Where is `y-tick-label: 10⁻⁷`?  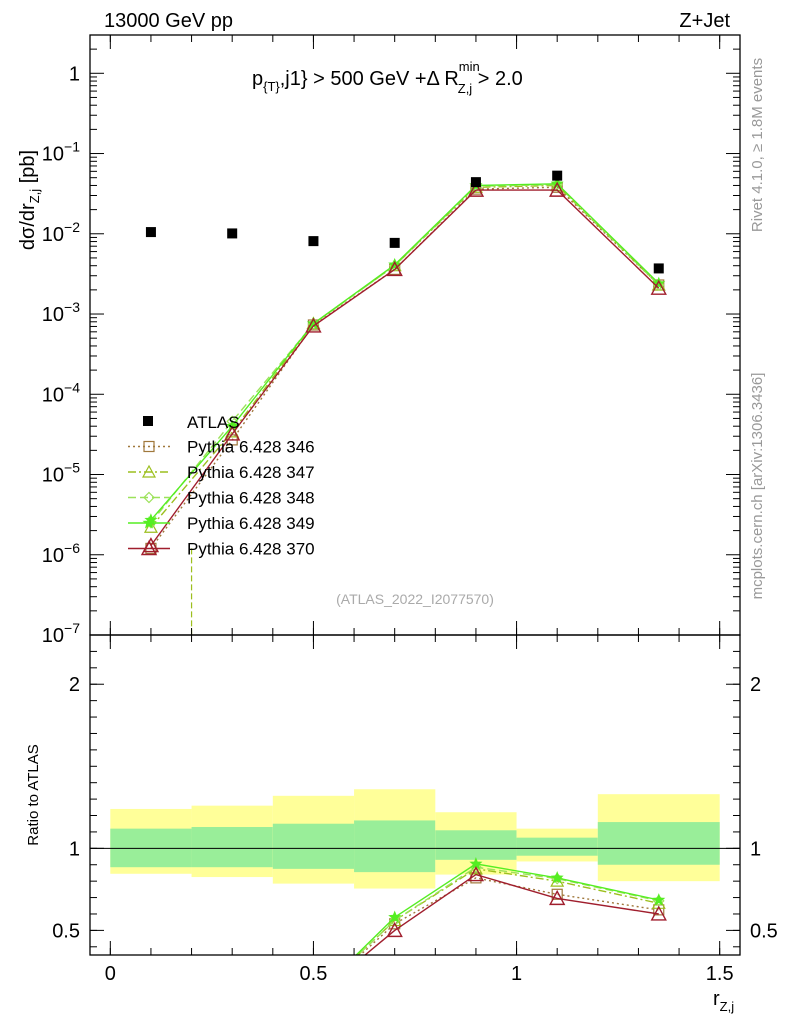 y-tick-label: 10⁻⁷ is located at coordinates (61, 633).